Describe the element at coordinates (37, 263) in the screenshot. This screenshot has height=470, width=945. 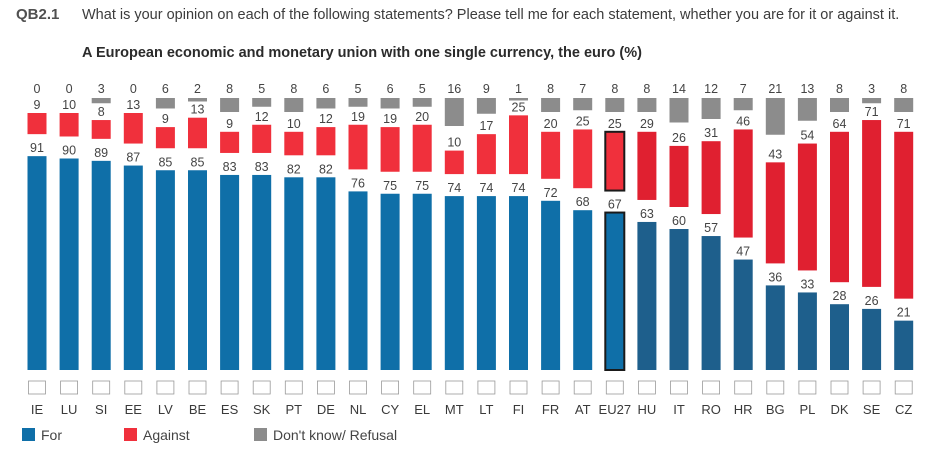
I see `bar-for-ie` at that location.